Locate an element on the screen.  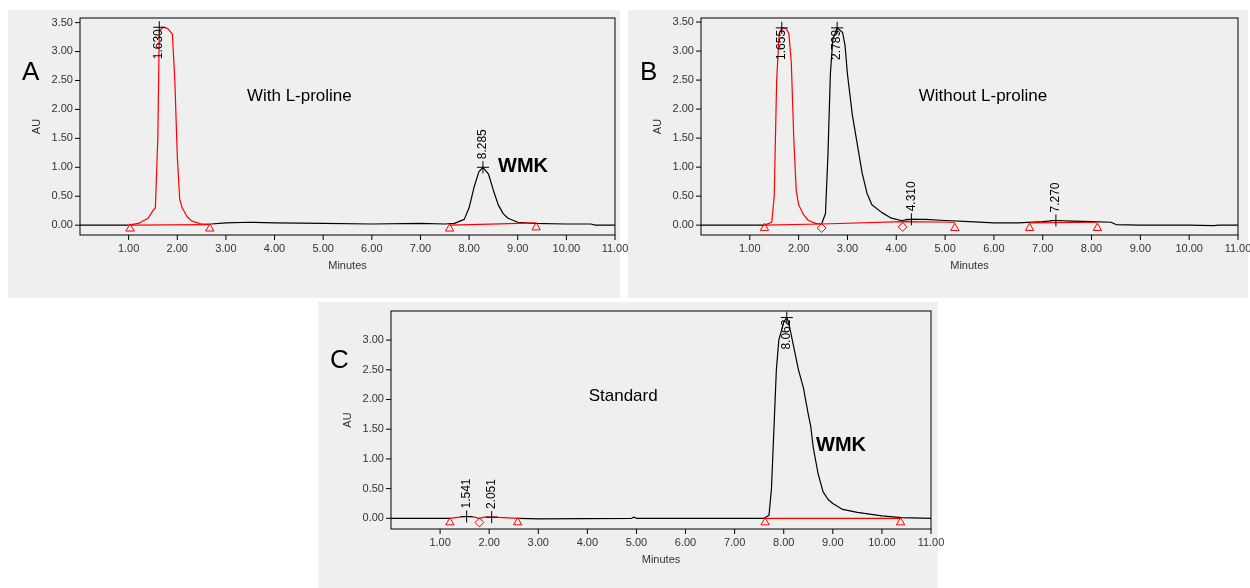
text: Without L-proline is located at coordinates (983, 95).